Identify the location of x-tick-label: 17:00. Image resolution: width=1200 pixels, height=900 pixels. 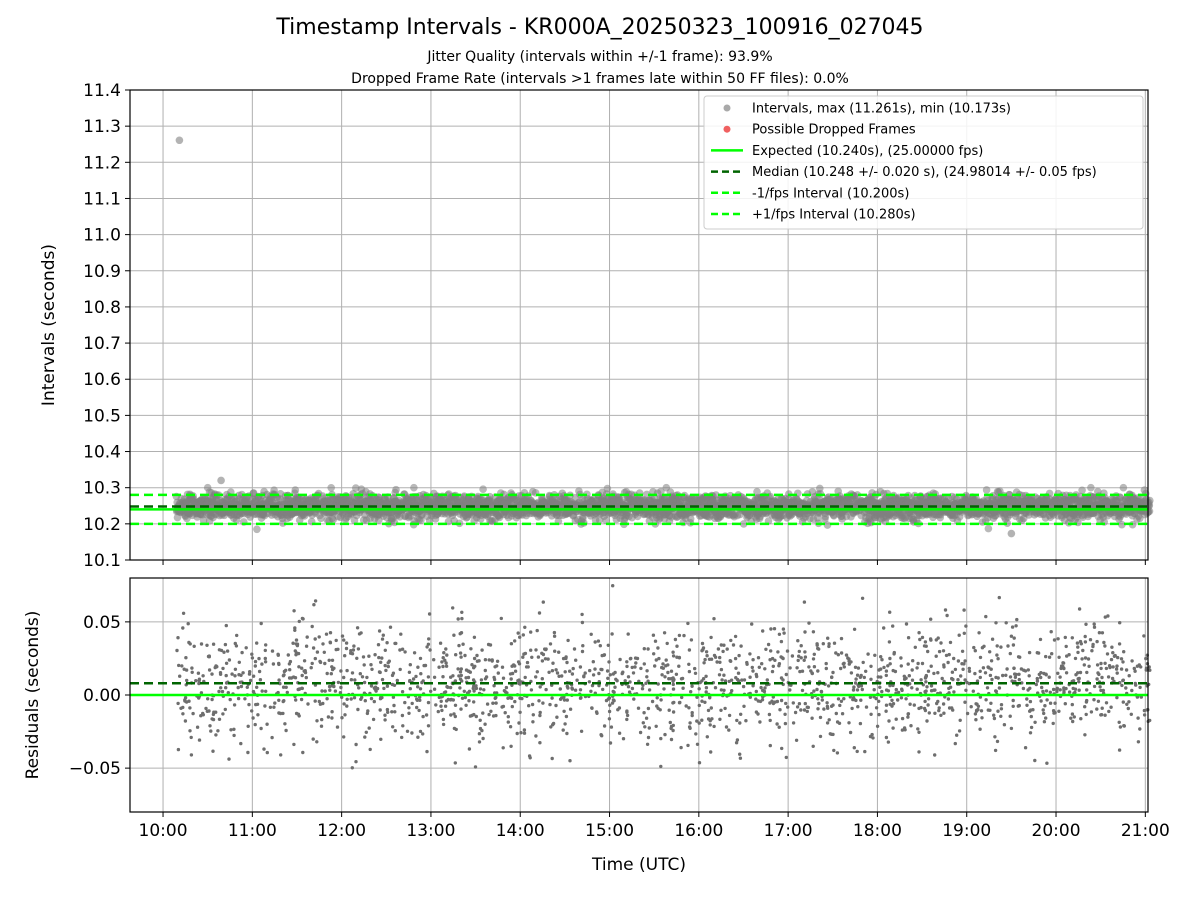
(788, 831).